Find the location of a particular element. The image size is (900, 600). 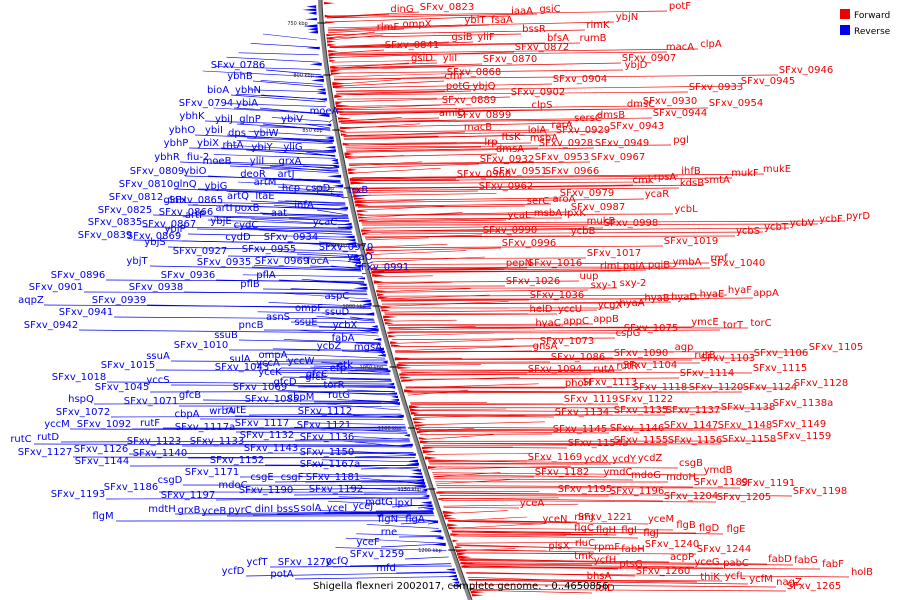

forward-gene-label: SFxv_1198 is located at coordinates (820, 491).